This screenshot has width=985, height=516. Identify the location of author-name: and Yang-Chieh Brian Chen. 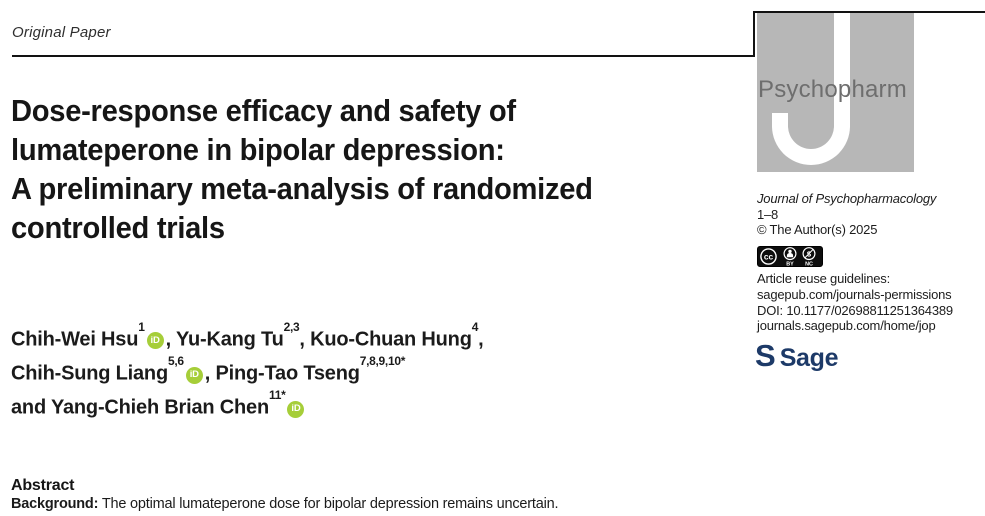
(140, 407).